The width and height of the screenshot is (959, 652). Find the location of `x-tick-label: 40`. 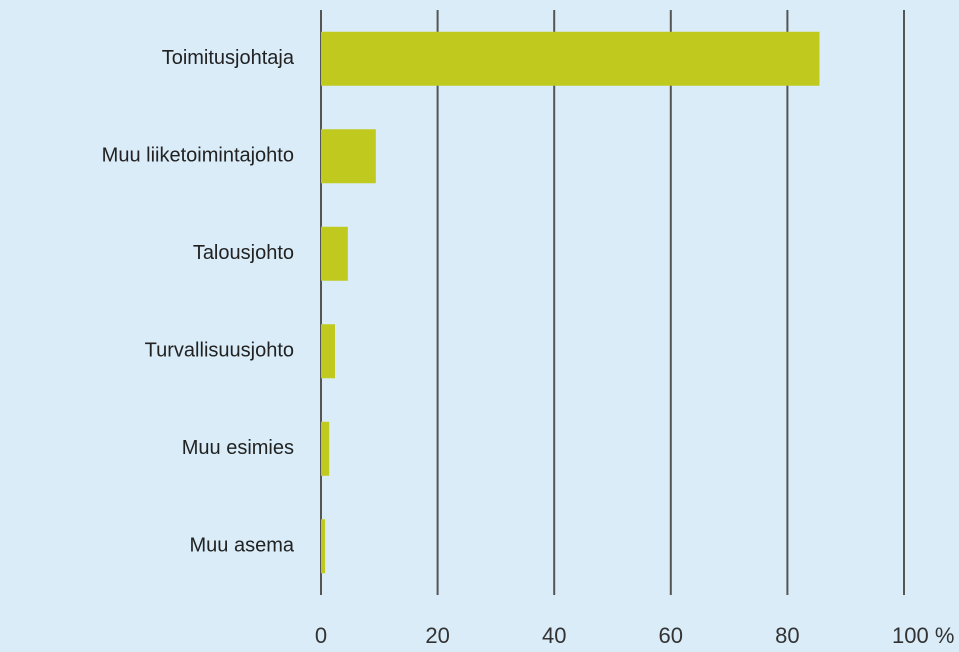

x-tick-label: 40 is located at coordinates (554, 635).